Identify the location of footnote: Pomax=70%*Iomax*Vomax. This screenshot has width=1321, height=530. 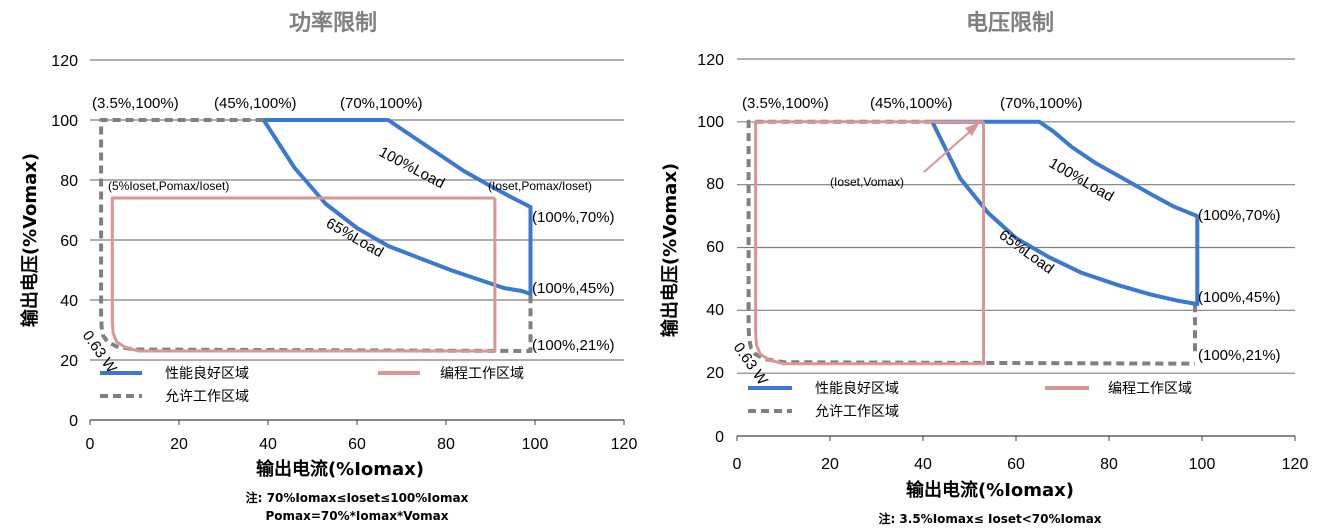
(357, 516).